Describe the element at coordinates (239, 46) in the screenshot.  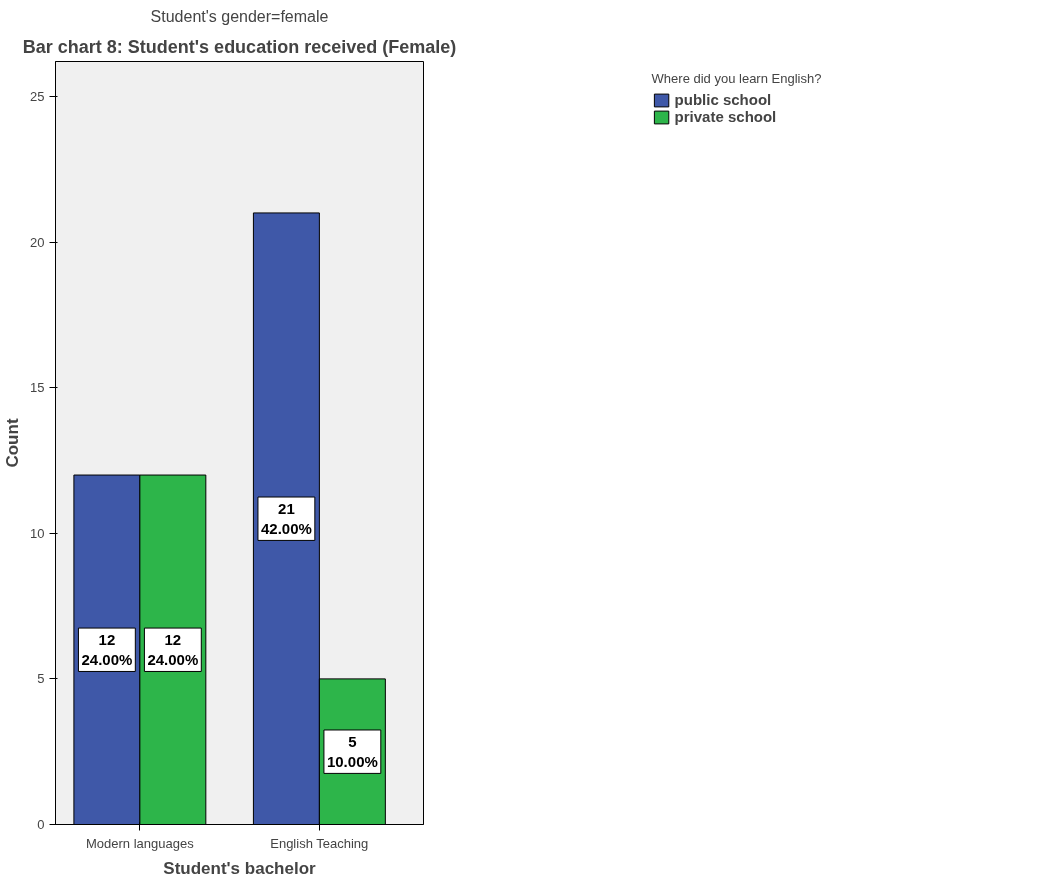
I see `chart-title: Bar chart 8: Student's education received (Female)` at that location.